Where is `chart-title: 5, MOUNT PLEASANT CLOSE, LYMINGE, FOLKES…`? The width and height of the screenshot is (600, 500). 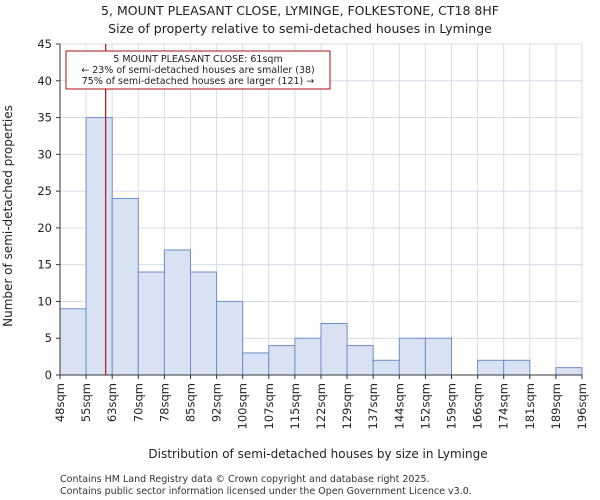 chart-title: 5, MOUNT PLEASANT CLOSE, LYMINGE, FOLKES… is located at coordinates (300, 10).